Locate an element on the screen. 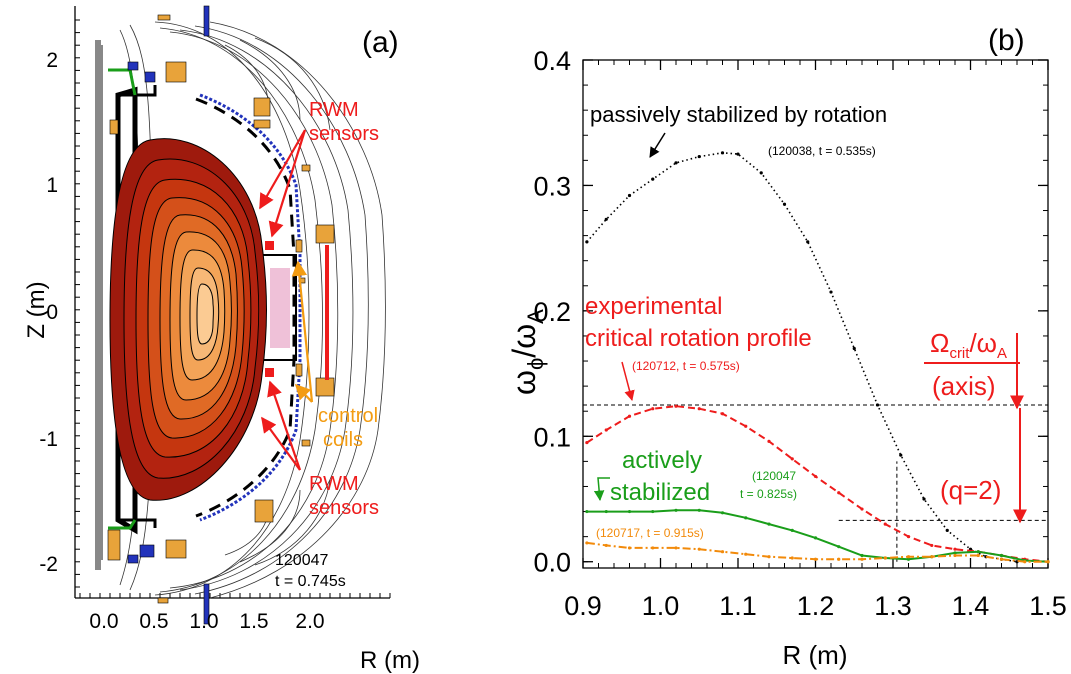 Image resolution: width=1071 pixels, height=674 pixels. control-coils-line2: coils is located at coordinates (343, 440).